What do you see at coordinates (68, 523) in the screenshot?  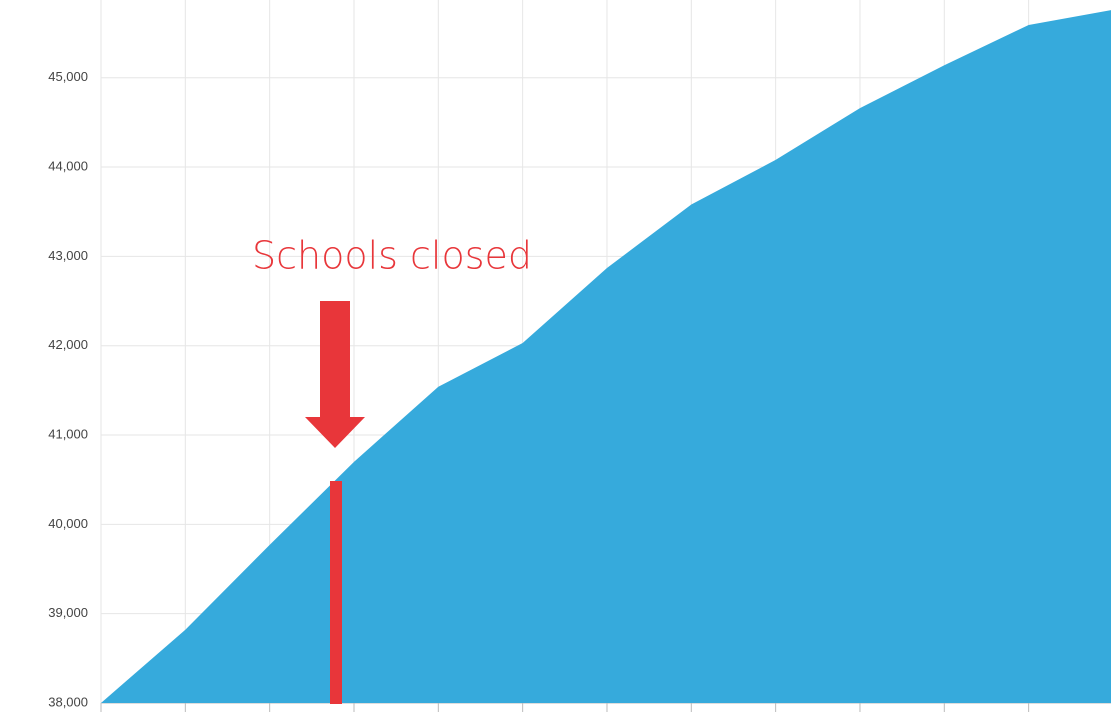 I see `y-tick-label: 40,000` at bounding box center [68, 523].